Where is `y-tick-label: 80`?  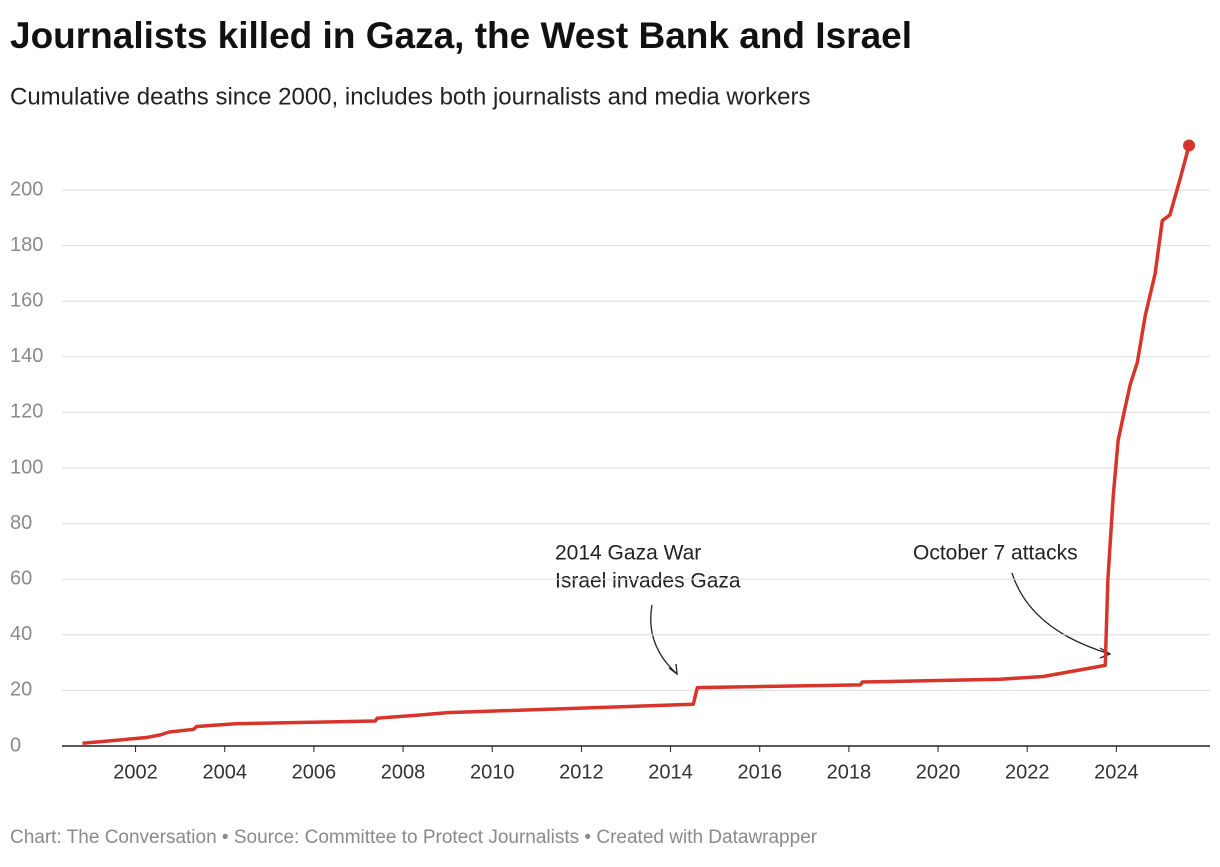
y-tick-label: 80 is located at coordinates (21, 523).